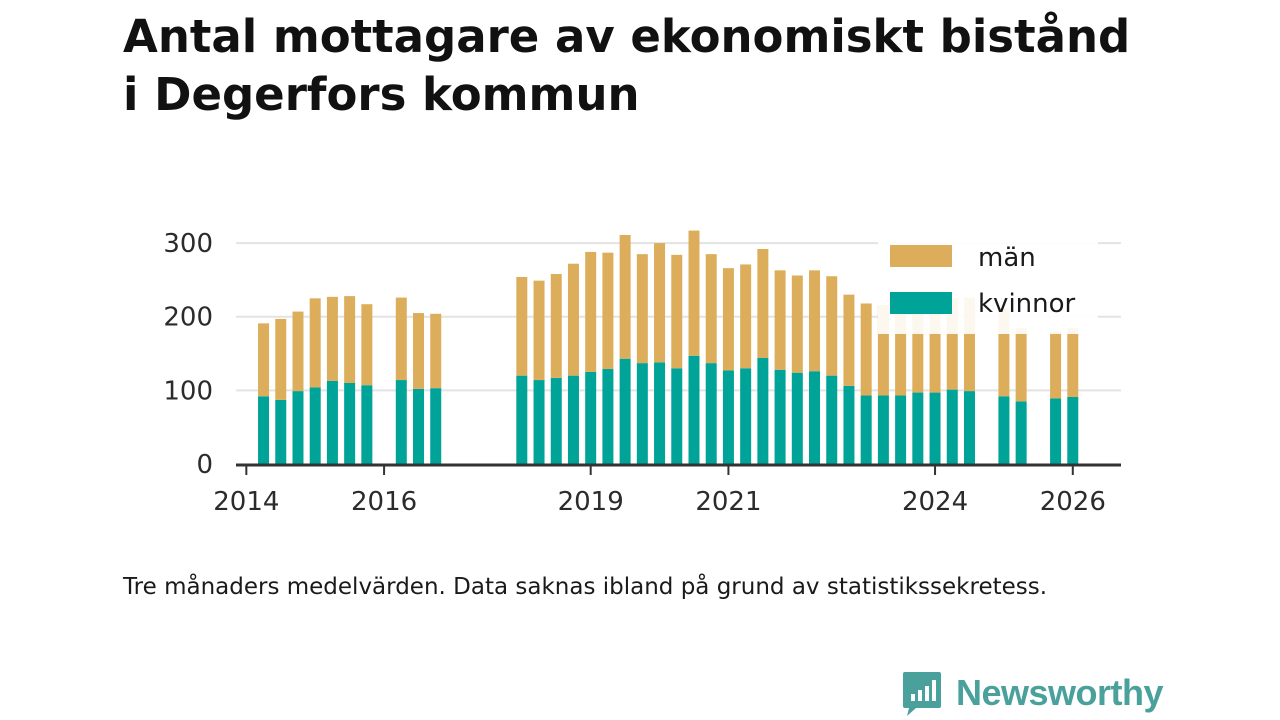 This screenshot has width=1280, height=720. I want to click on x-tick-label-2019: 2019, so click(591, 502).